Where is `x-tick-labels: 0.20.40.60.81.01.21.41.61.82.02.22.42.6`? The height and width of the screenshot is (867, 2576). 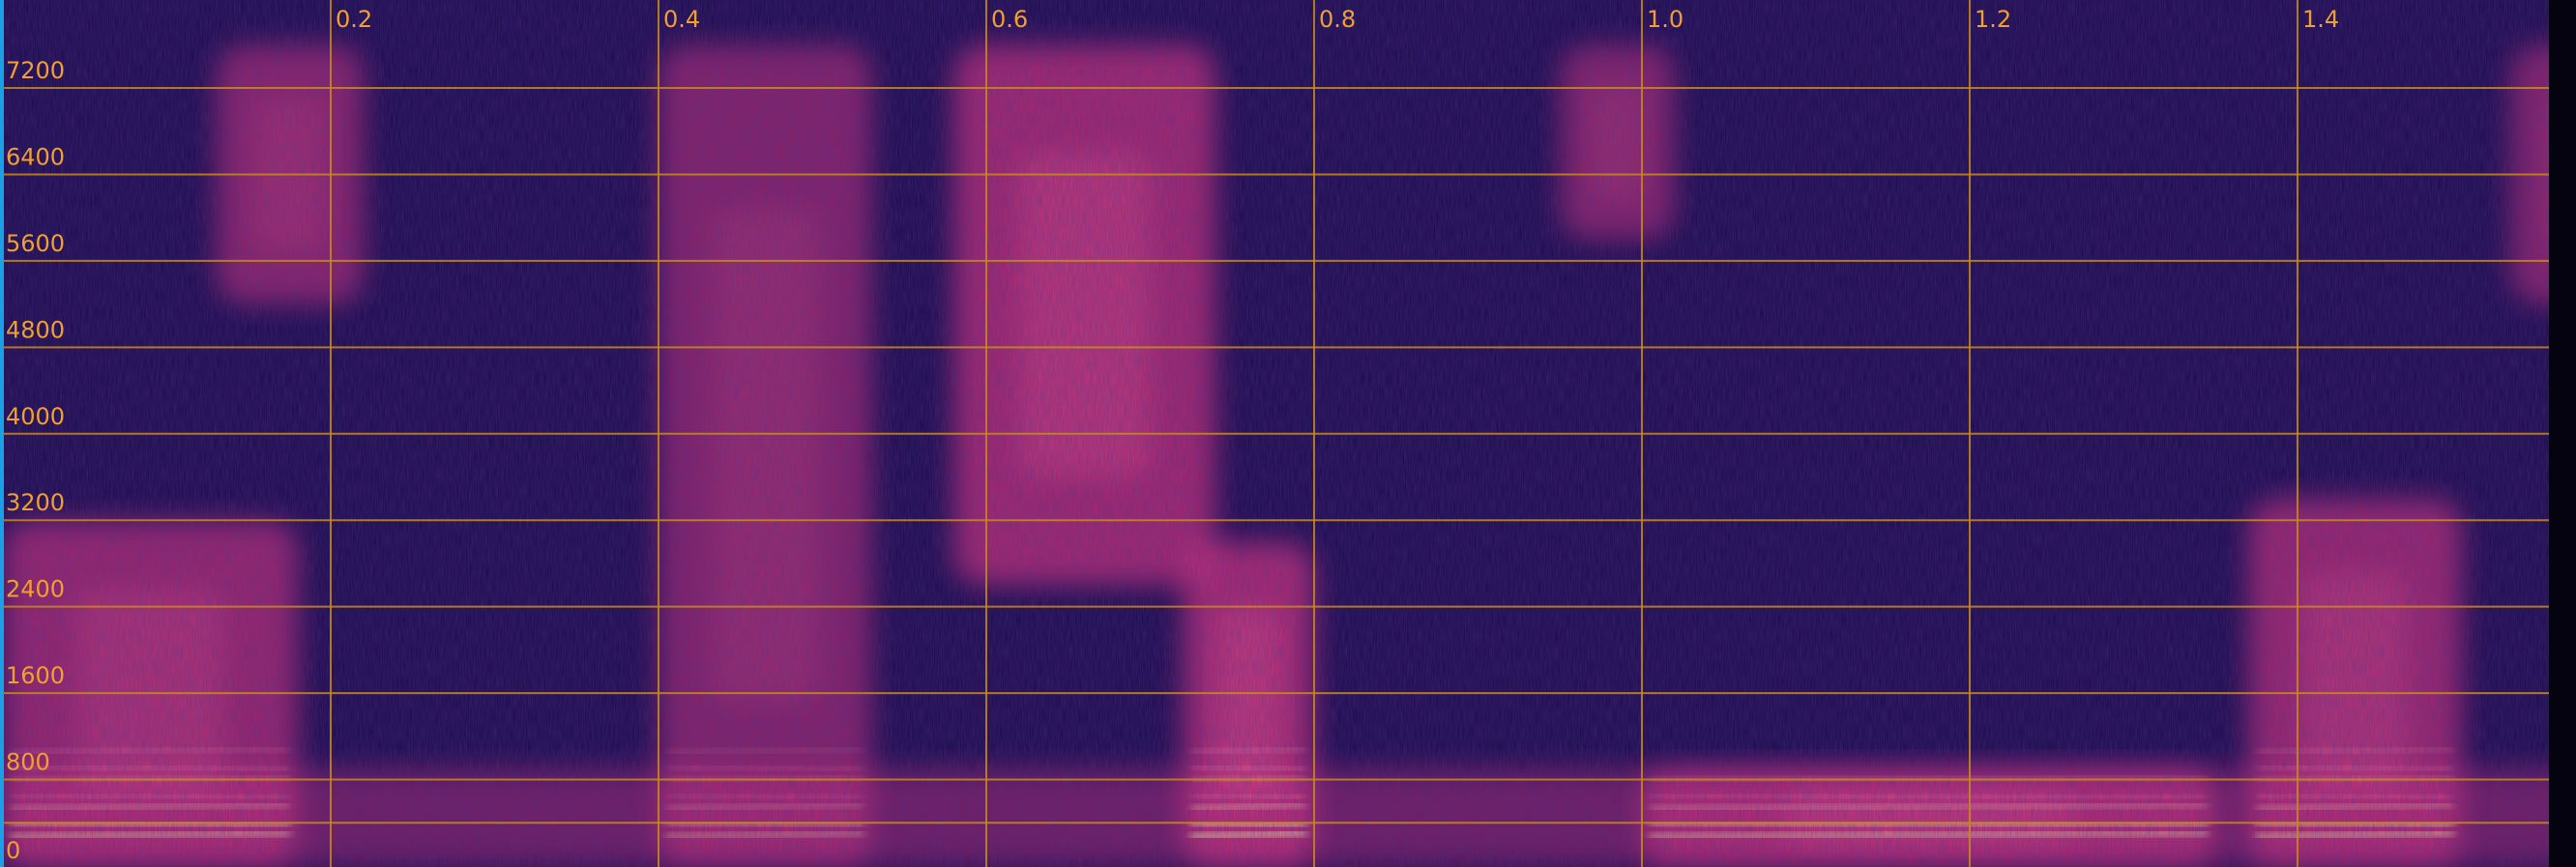 x-tick-labels: 0.20.40.60.81.01.21.41.61.82.02.22.42.6 is located at coordinates (1337, 19).